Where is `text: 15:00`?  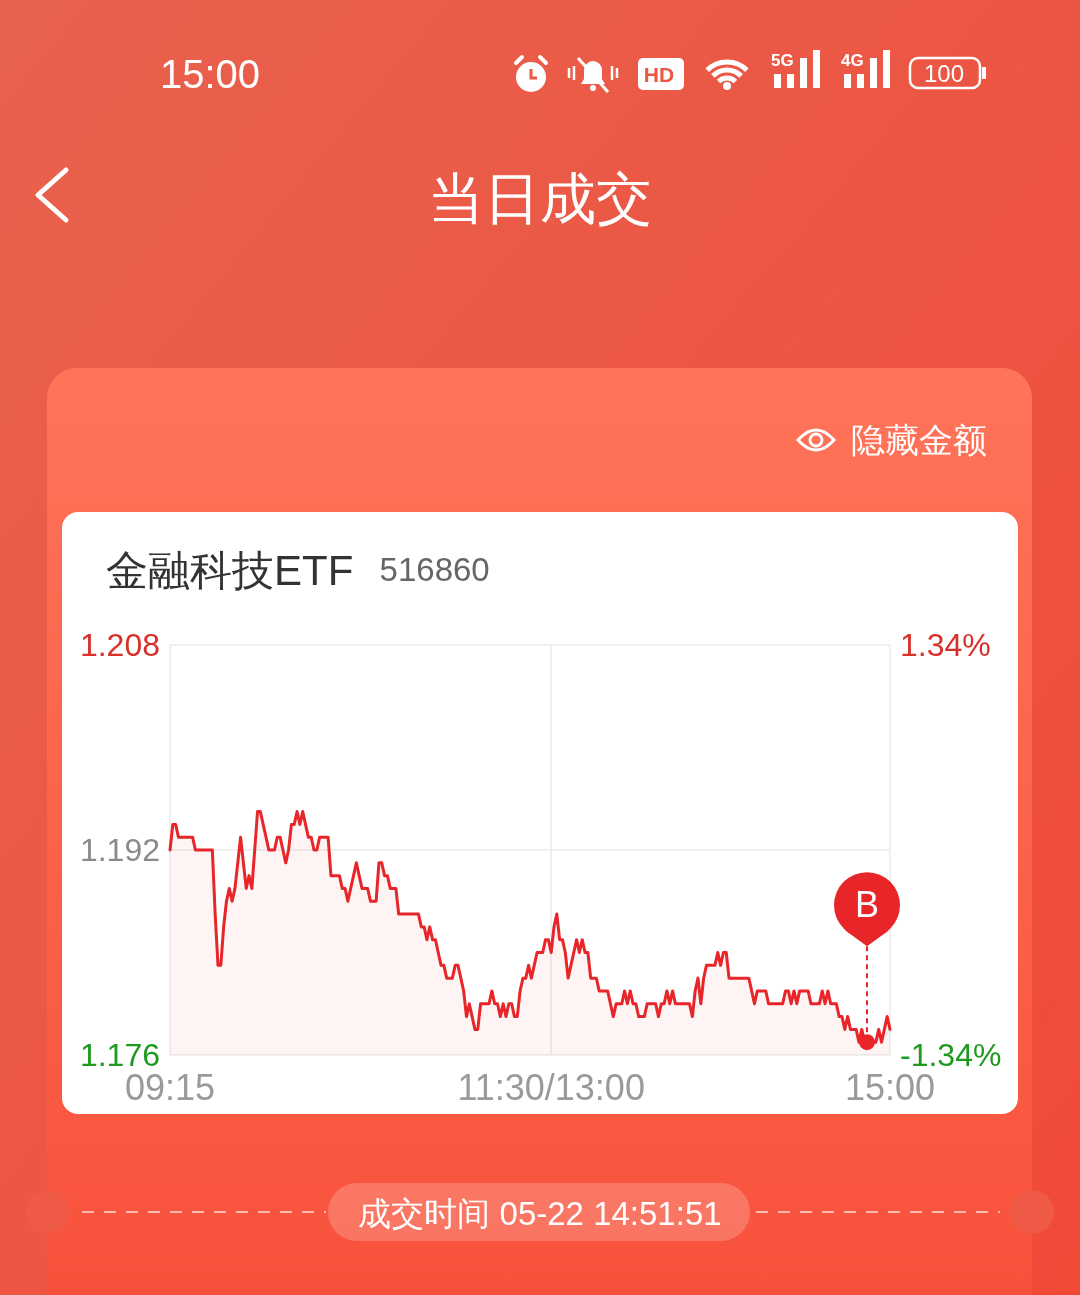 text: 15:00 is located at coordinates (210, 74).